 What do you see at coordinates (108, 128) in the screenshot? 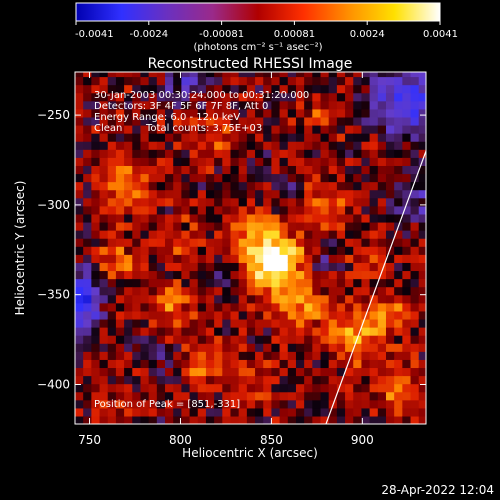
I see `annotation-clean: Clean` at bounding box center [108, 128].